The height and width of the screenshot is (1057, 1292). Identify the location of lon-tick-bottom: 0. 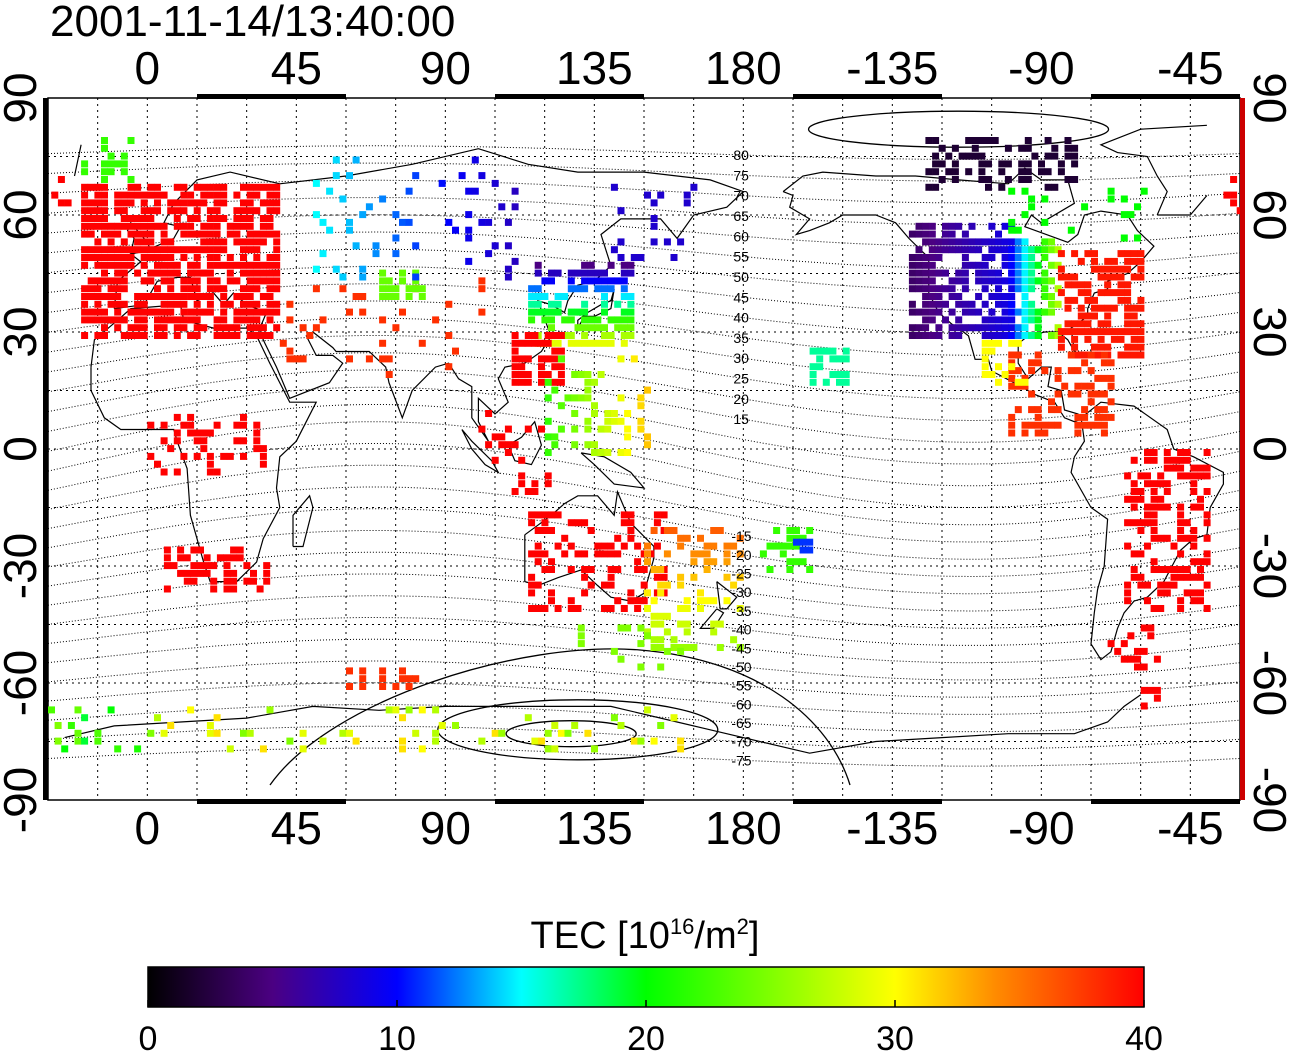
(148, 828).